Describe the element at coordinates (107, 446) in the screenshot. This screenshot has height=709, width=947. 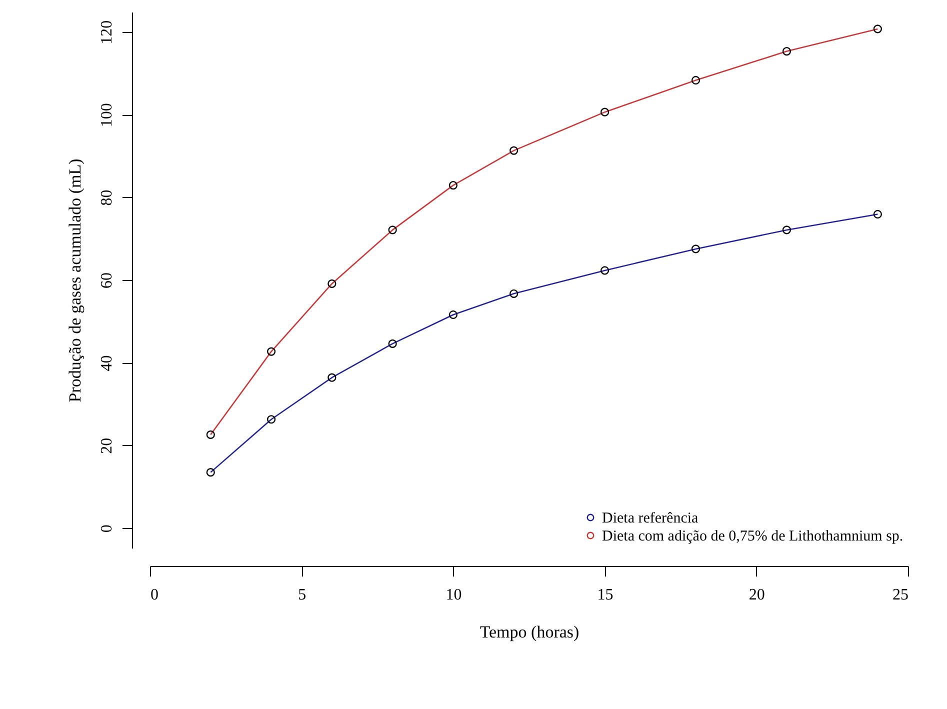
I see `y-tick-label: 20` at that location.